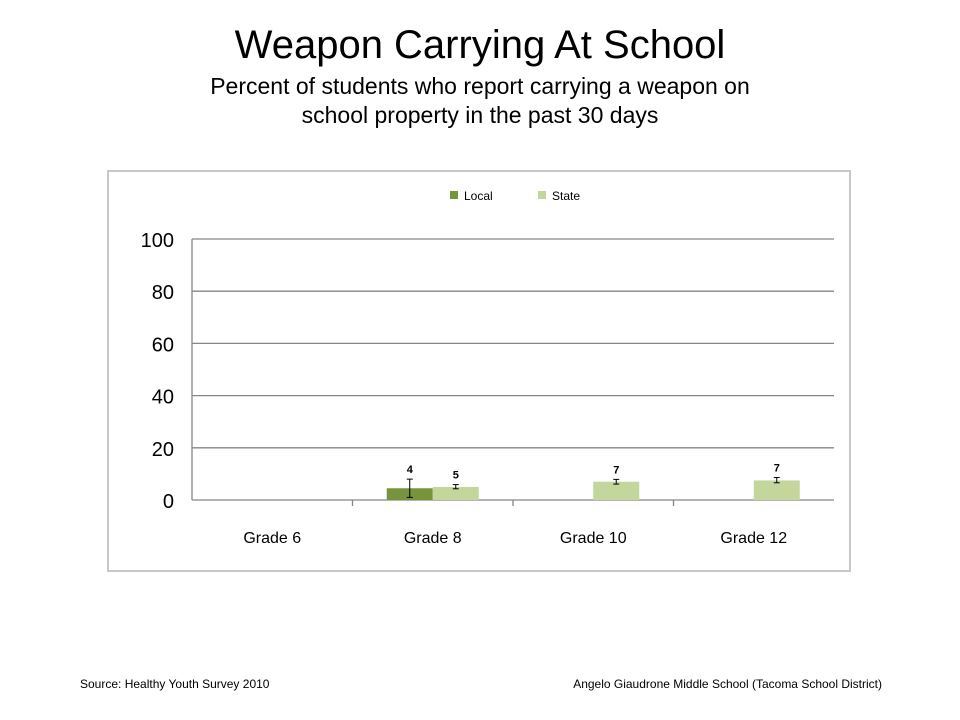 This screenshot has width=960, height=720. I want to click on x-tick-label: Grade 8, so click(433, 538).